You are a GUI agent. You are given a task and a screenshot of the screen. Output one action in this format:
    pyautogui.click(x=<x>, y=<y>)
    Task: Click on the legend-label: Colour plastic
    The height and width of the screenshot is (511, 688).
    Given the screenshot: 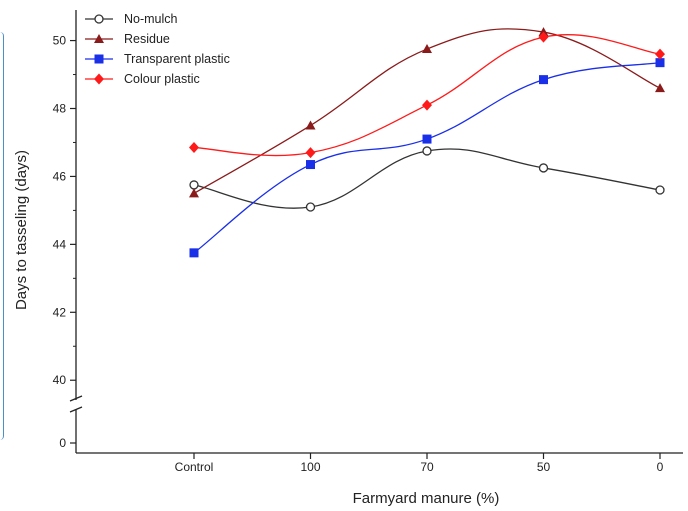 What is the action you would take?
    pyautogui.click(x=162, y=79)
    